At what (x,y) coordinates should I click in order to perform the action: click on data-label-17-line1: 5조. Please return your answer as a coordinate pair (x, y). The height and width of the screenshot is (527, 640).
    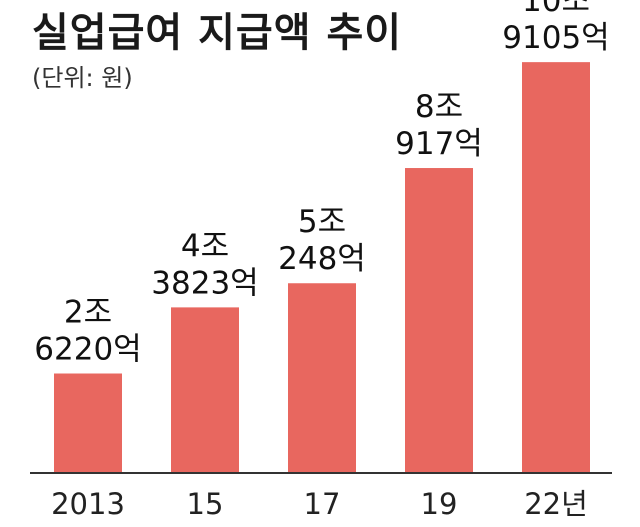
    Looking at the image, I should click on (322, 222).